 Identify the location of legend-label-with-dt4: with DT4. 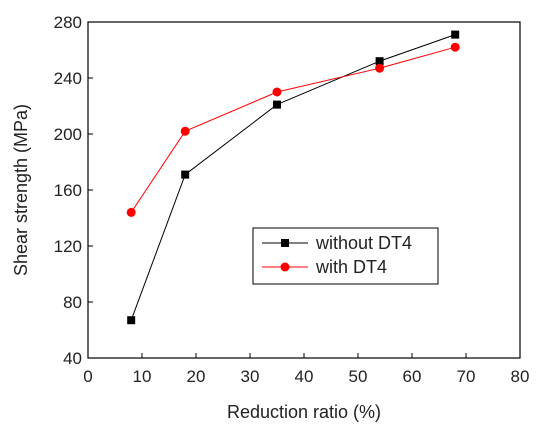
(351, 267).